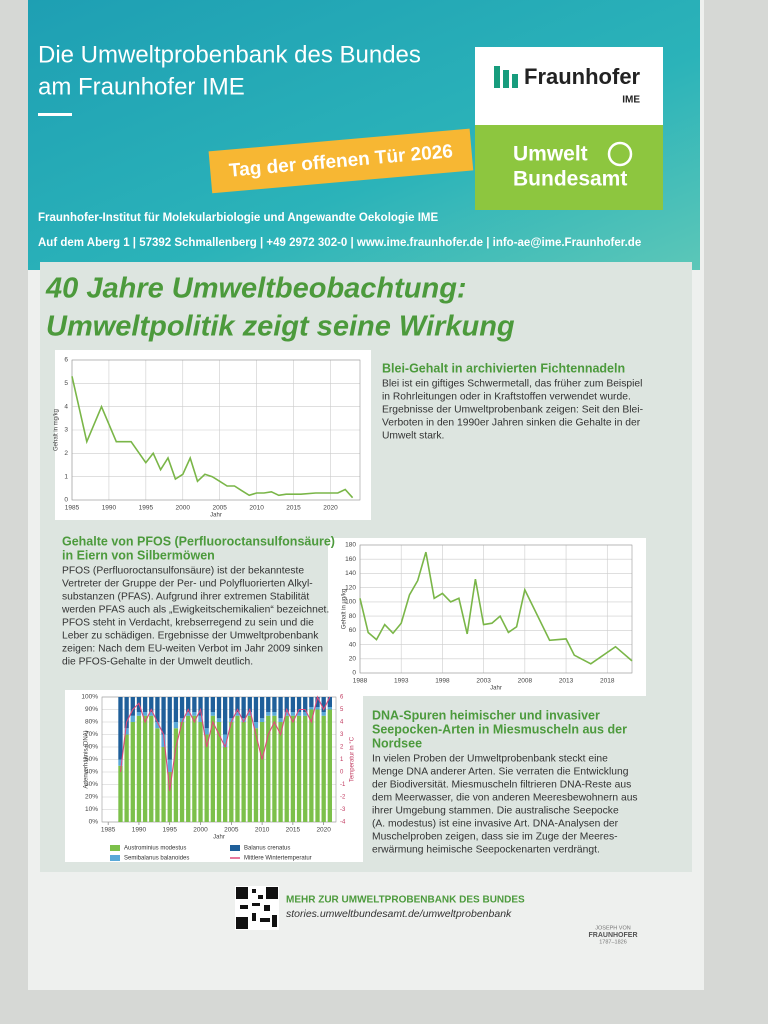  I want to click on headline: 40 Jahre Umweltbeobachtung:, so click(256, 289).